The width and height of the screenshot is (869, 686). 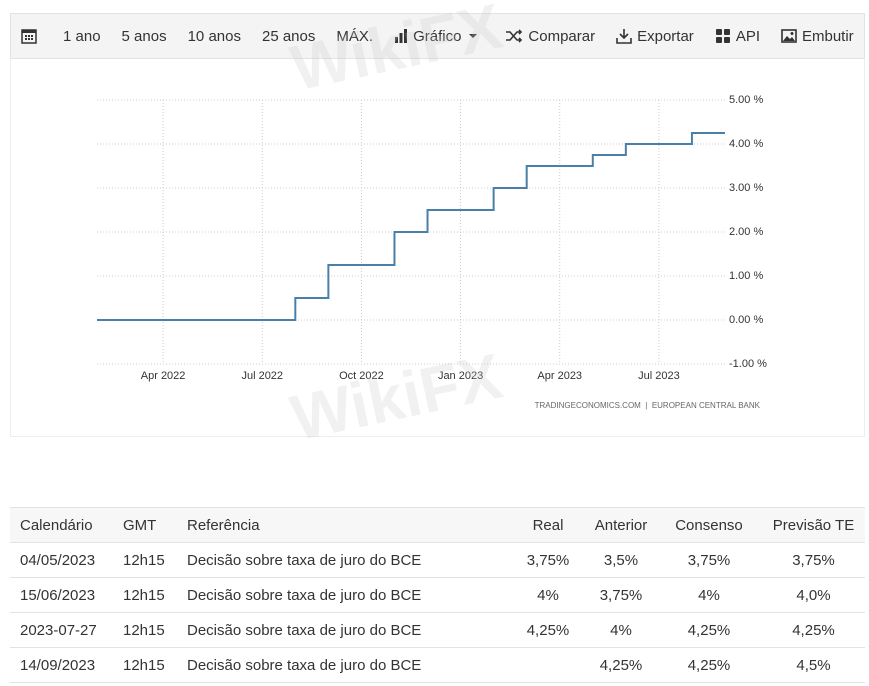 What do you see at coordinates (82, 36) in the screenshot?
I see `range-button: 1 ano` at bounding box center [82, 36].